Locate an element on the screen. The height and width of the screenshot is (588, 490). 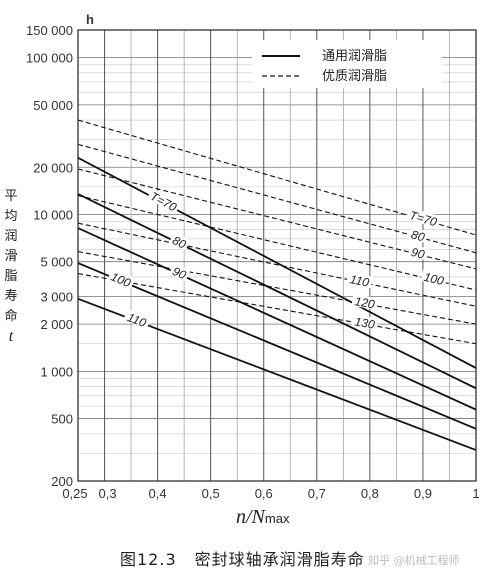
legend-entry-dashed: 优质润滑脂 is located at coordinates (354, 76).